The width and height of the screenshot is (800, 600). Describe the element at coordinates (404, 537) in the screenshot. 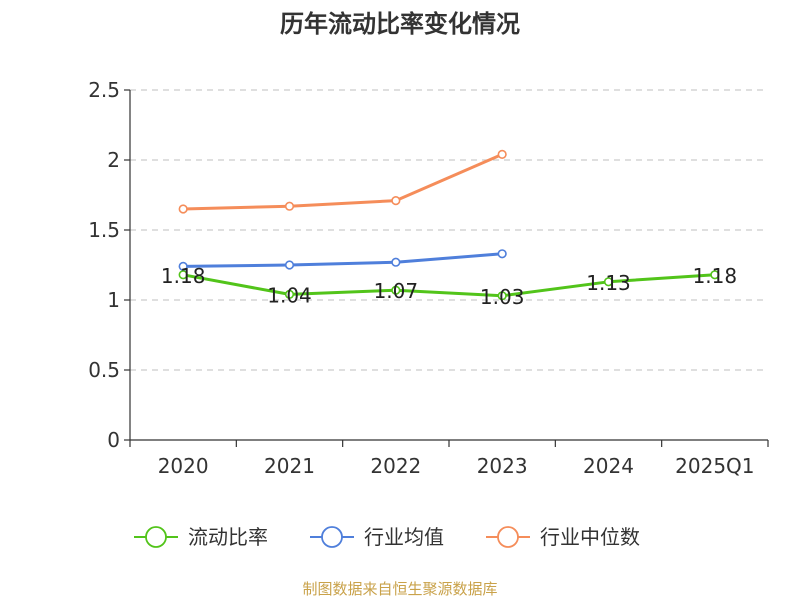

I see `legend-label: 行业均值` at that location.